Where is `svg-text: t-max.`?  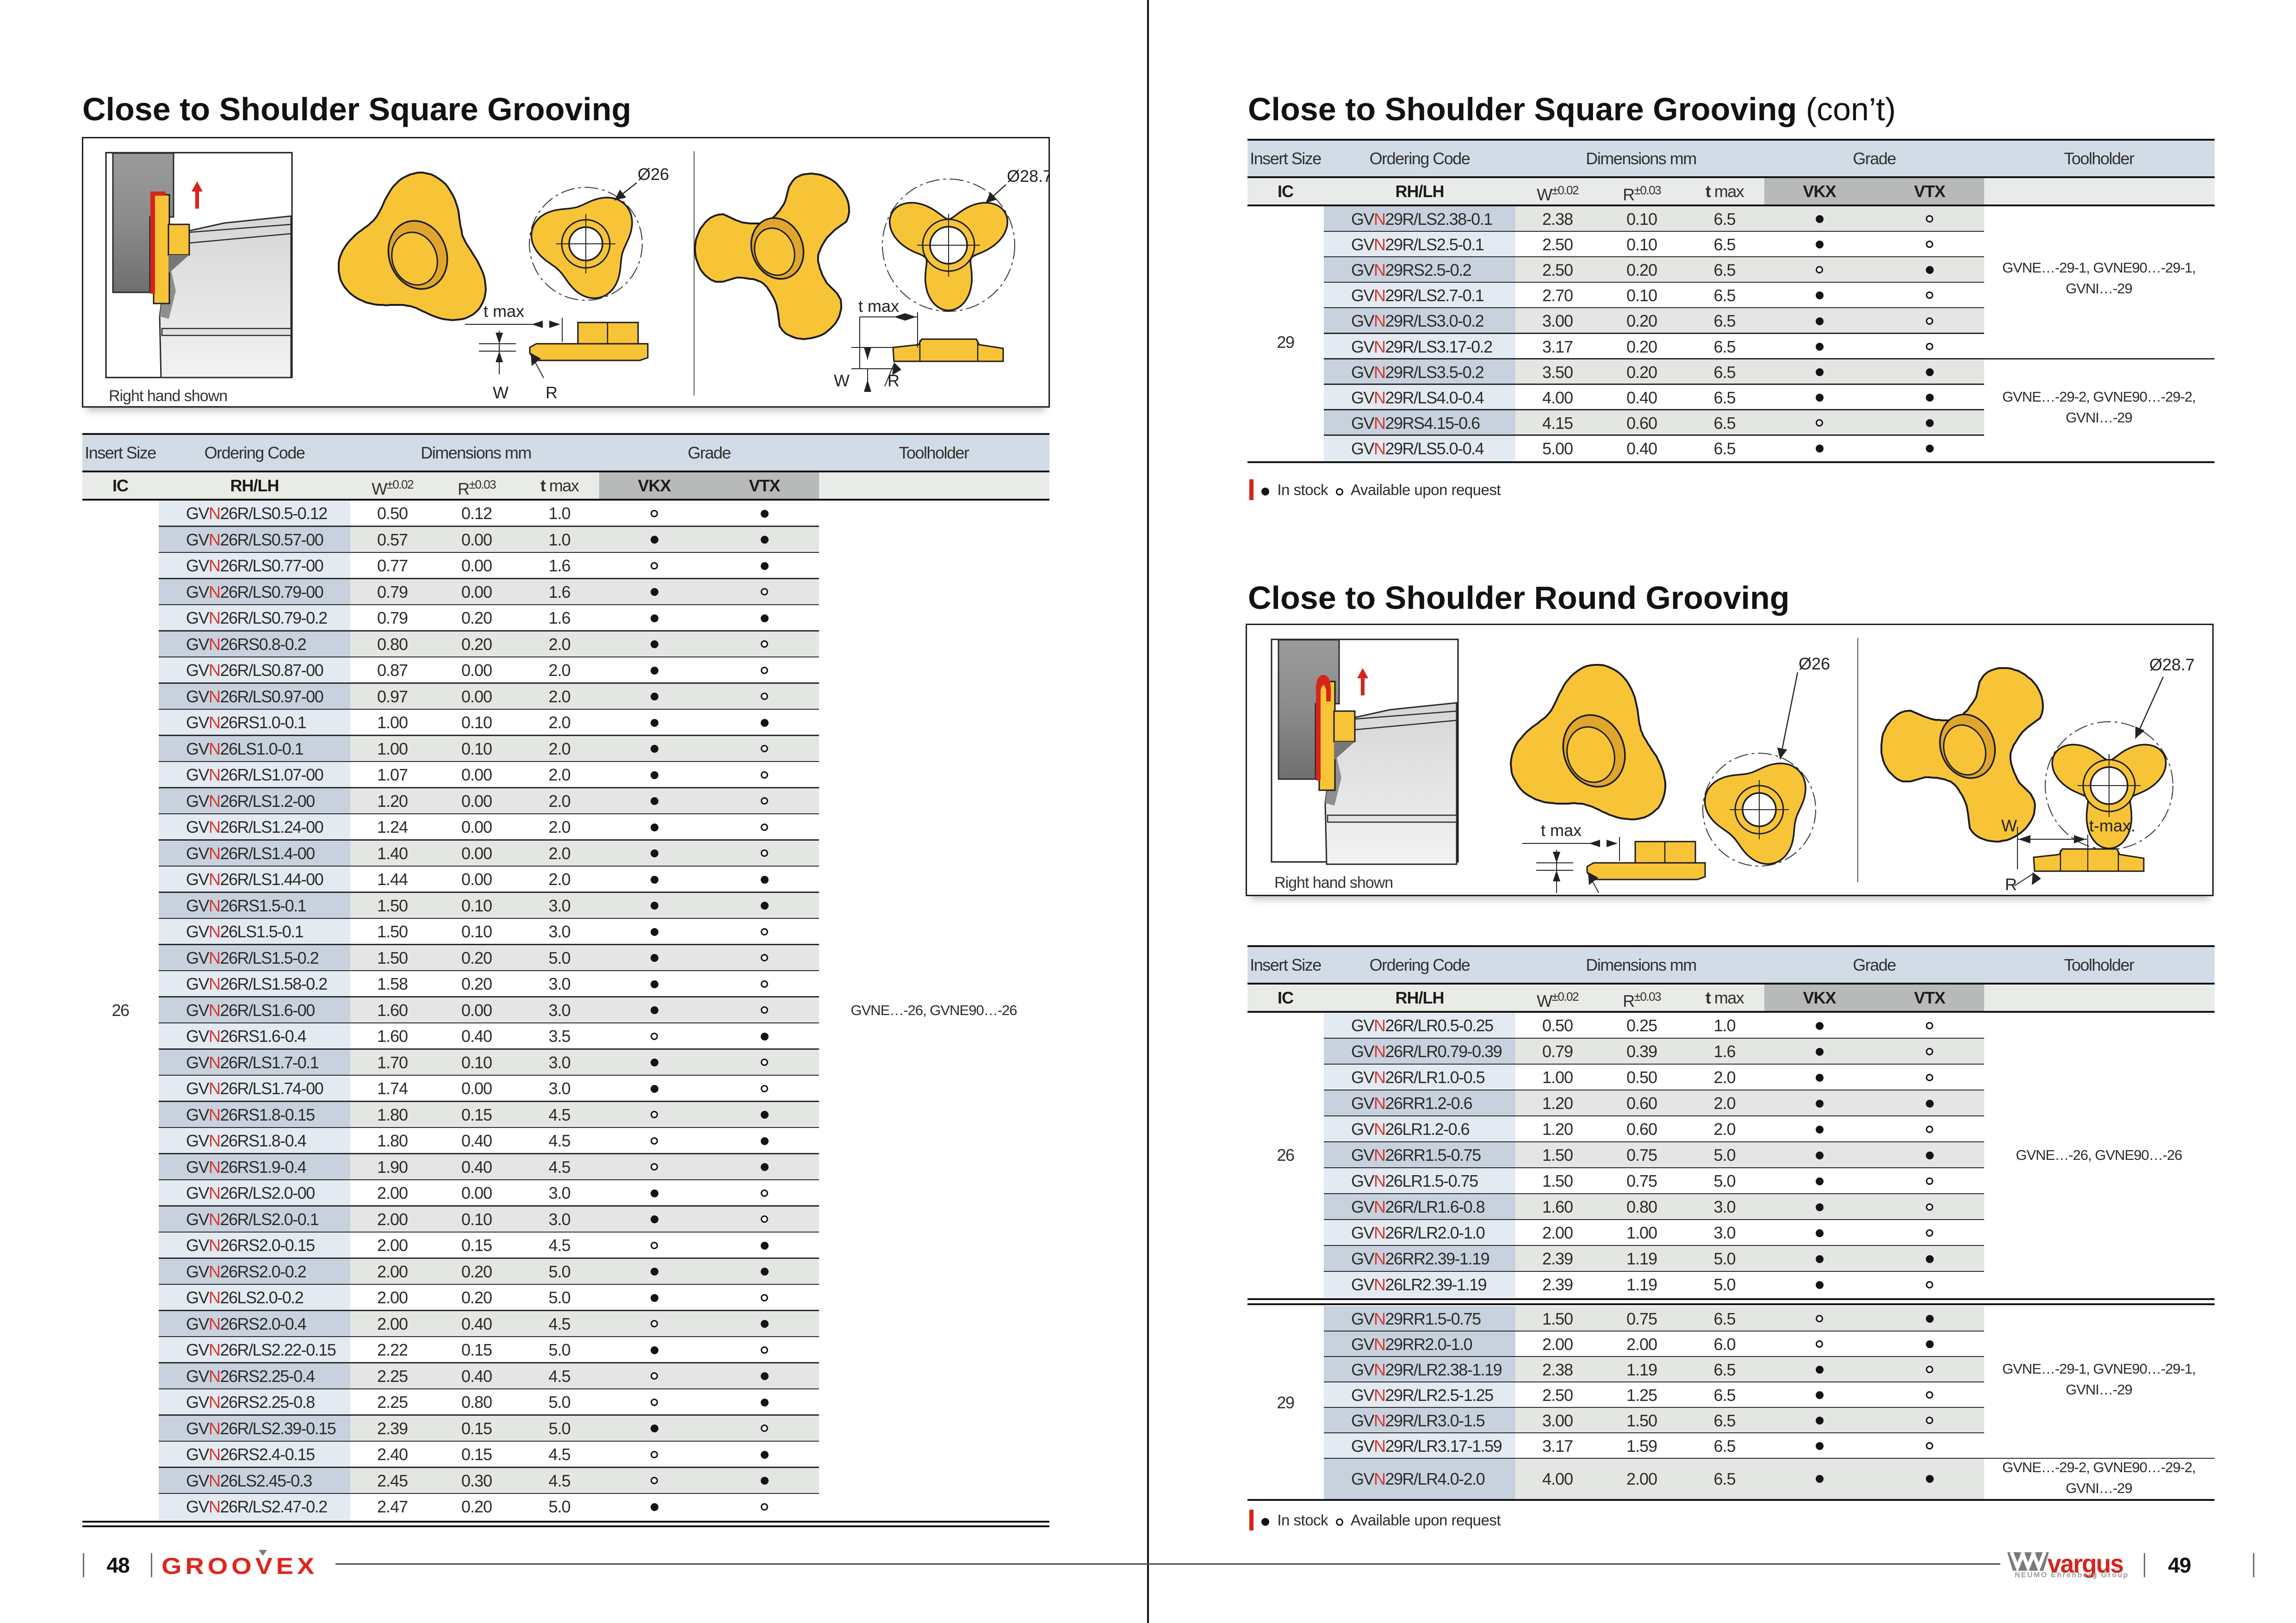 svg-text: t-max. is located at coordinates (2112, 825).